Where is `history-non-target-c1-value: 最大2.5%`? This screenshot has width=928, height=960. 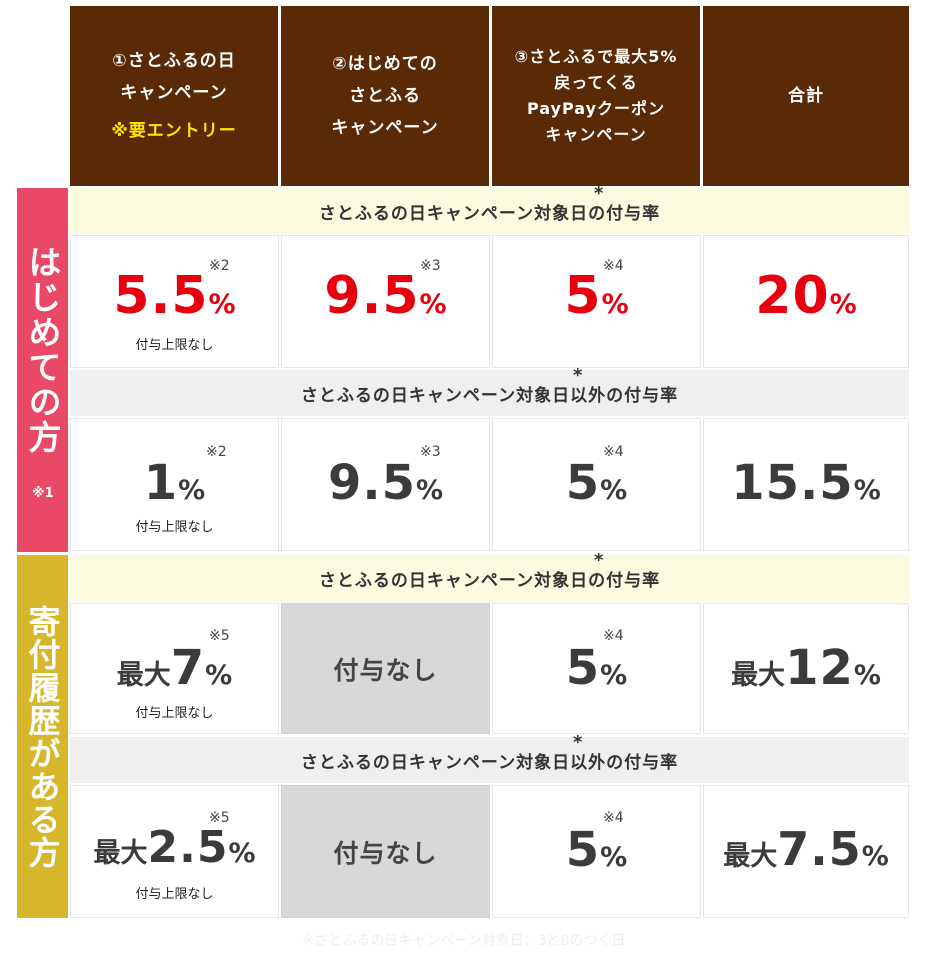 history-non-target-c1-value: 最大2.5% is located at coordinates (174, 847).